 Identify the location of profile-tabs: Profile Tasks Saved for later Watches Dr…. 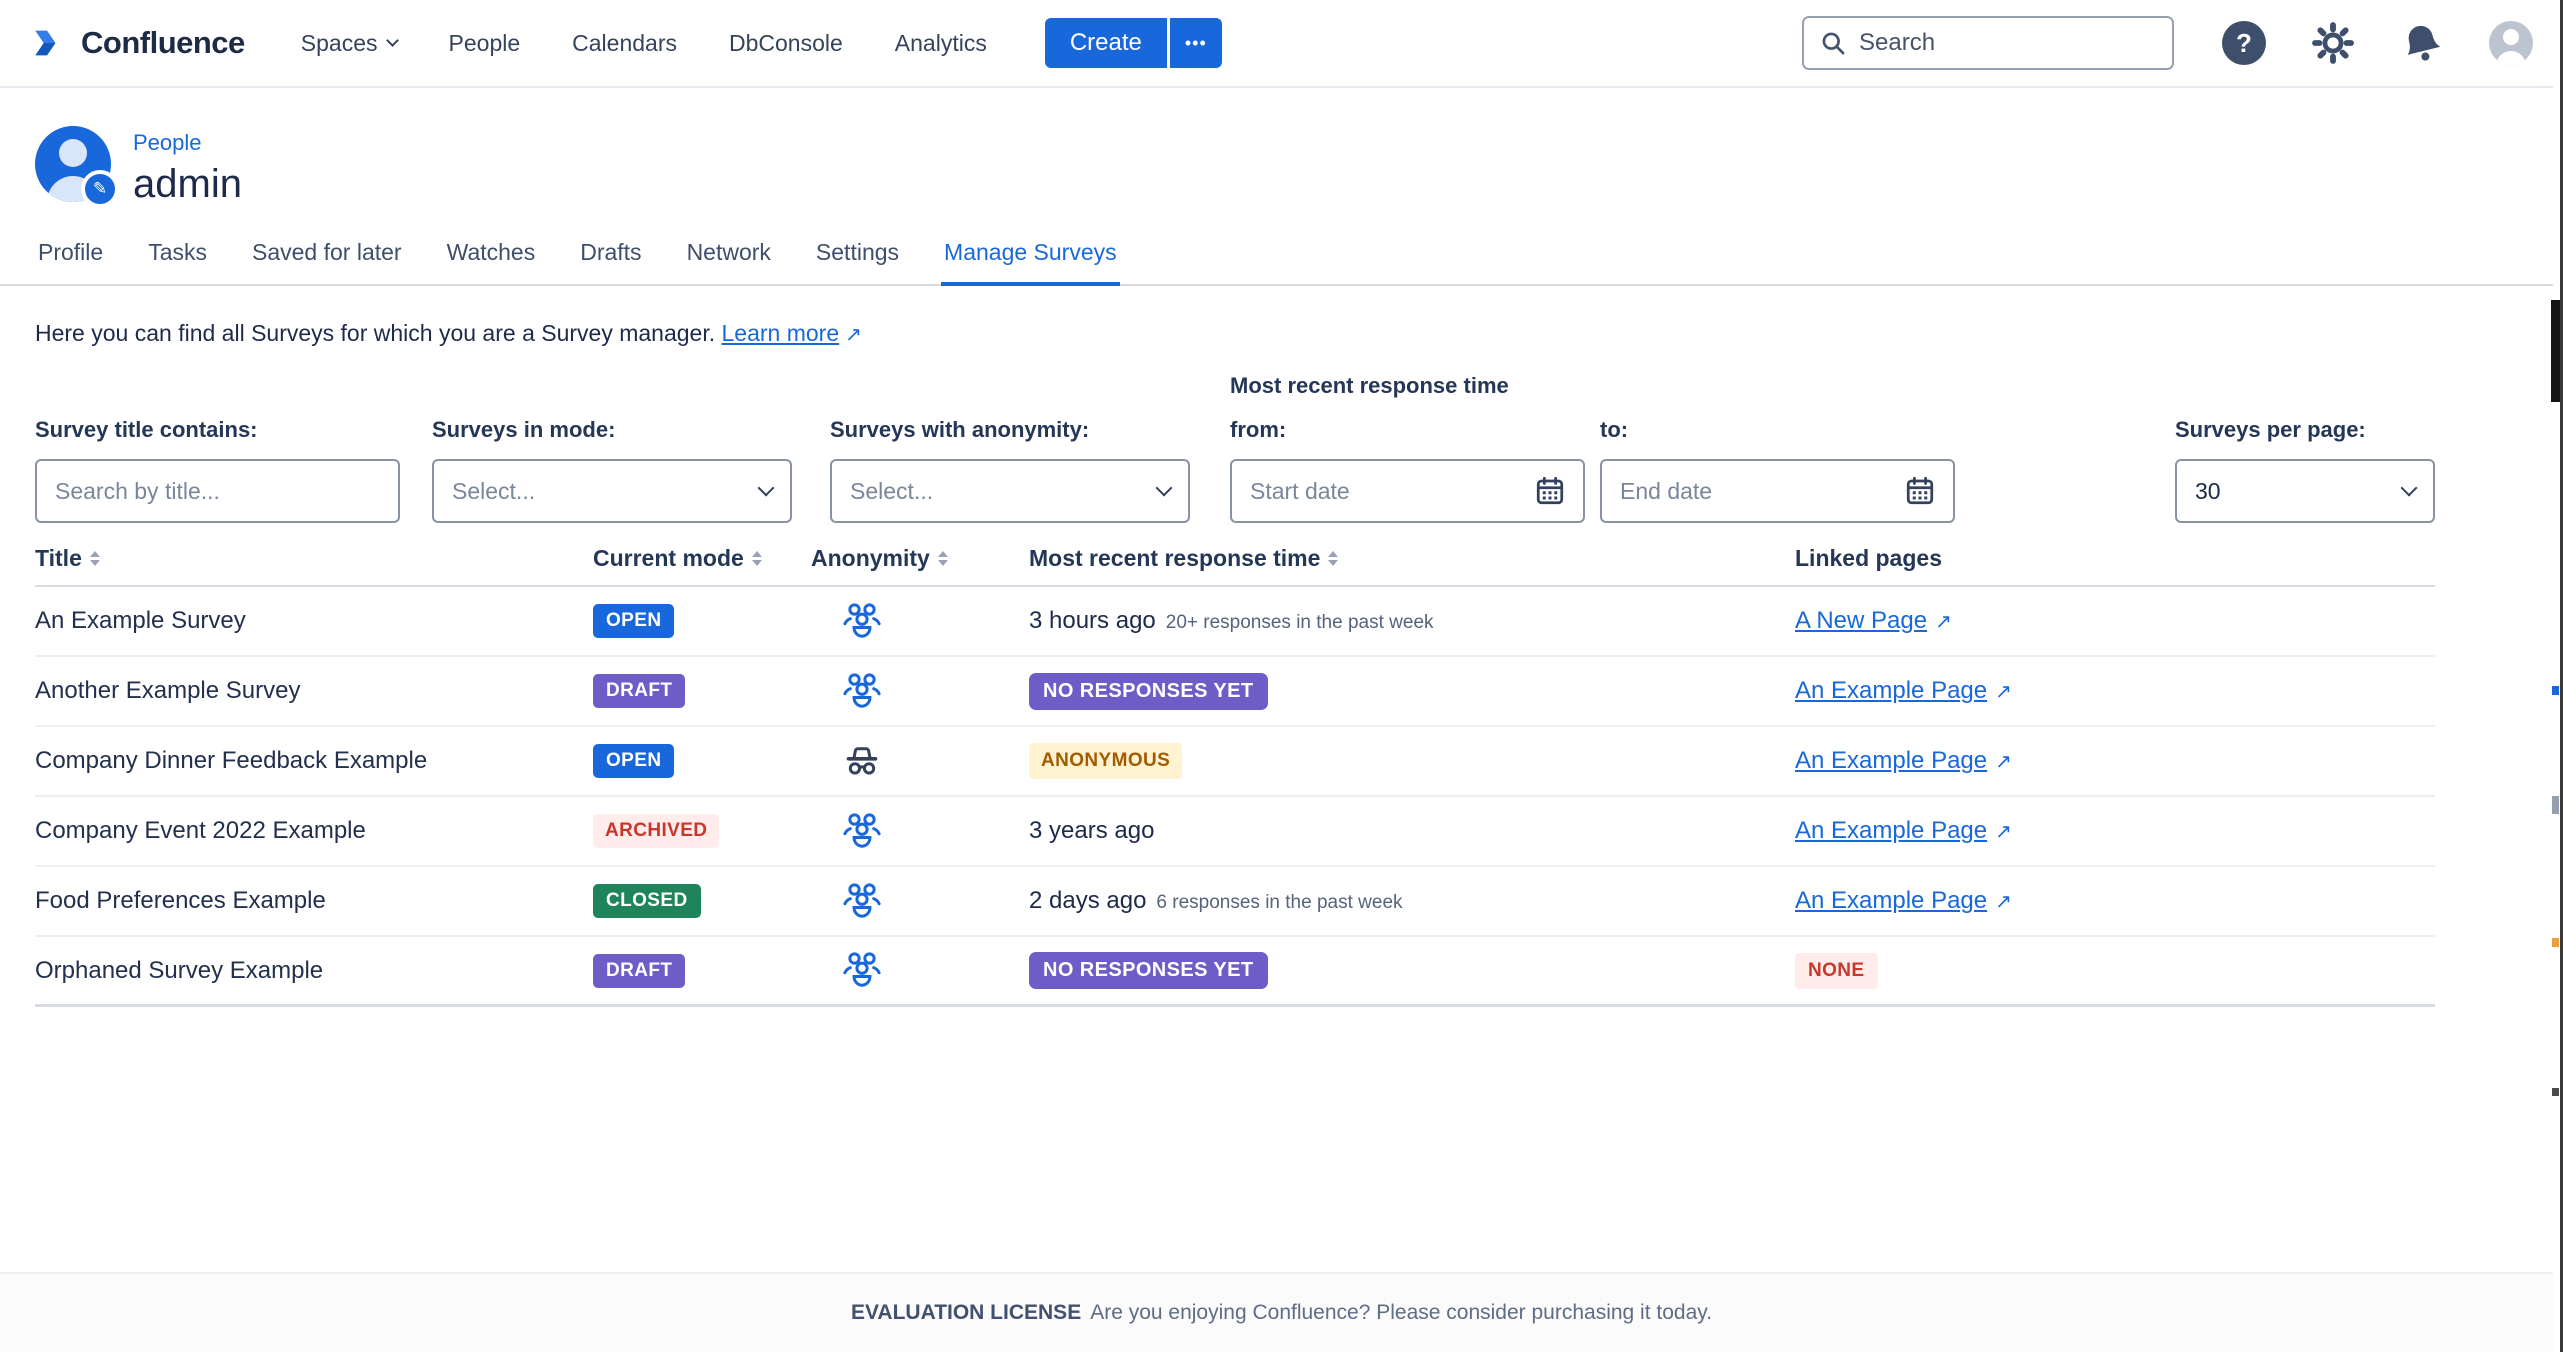
(1281, 261).